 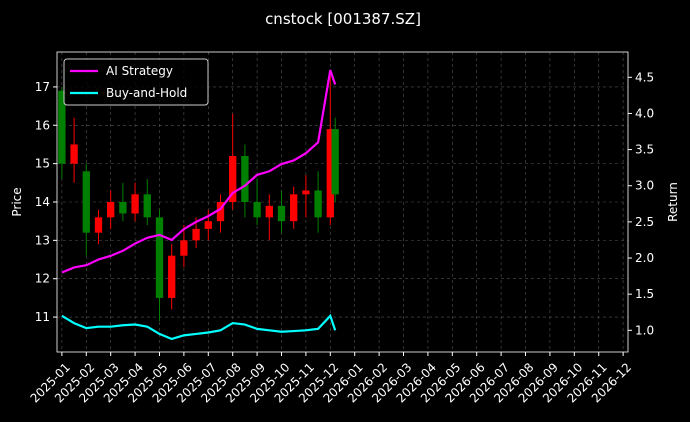 What do you see at coordinates (42, 240) in the screenshot?
I see `y-tick-label: 13` at bounding box center [42, 240].